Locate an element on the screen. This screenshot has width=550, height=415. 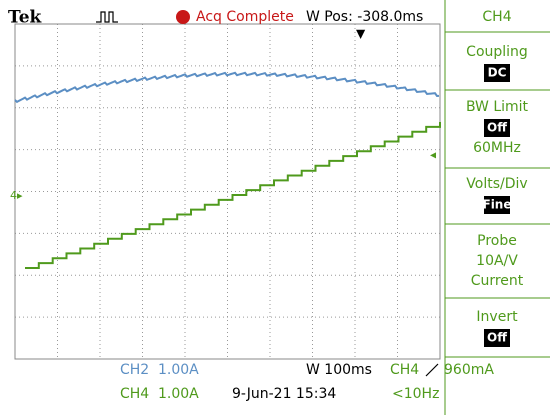
trigger-slope is located at coordinates (432, 370).